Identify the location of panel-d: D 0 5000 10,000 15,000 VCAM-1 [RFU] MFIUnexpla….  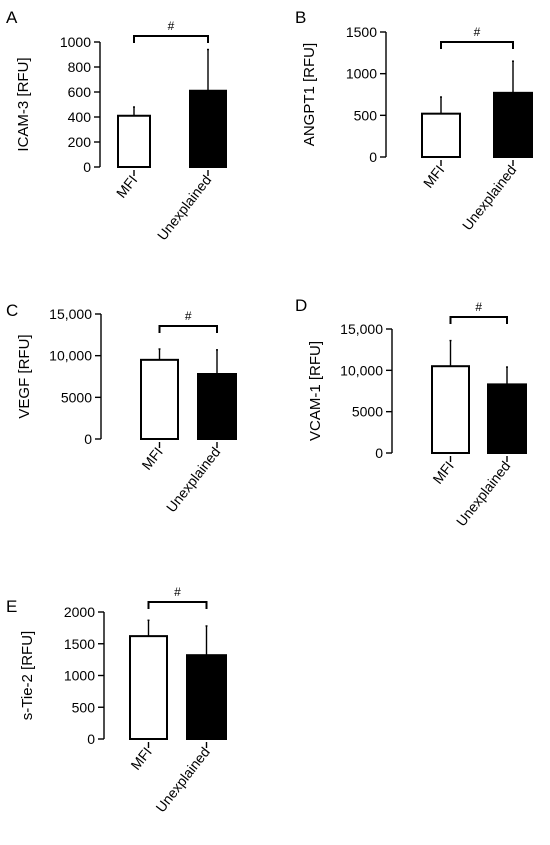
(411, 412).